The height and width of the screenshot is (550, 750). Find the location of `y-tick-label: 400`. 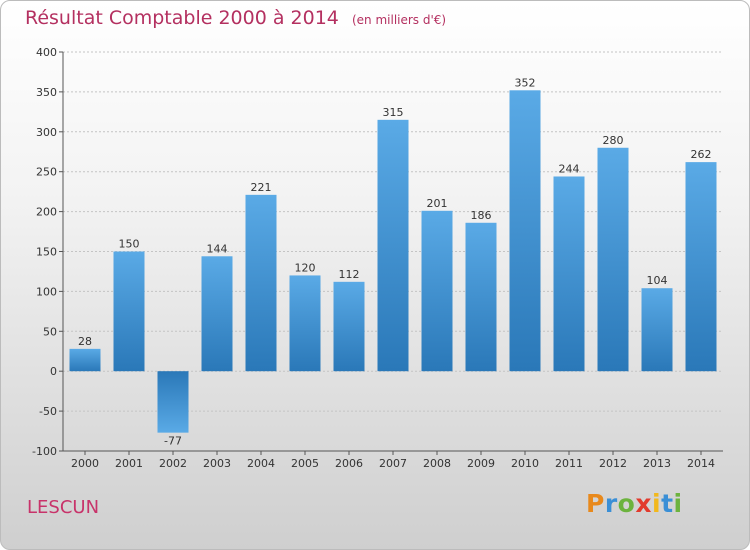

y-tick-label: 400 is located at coordinates (46, 52).